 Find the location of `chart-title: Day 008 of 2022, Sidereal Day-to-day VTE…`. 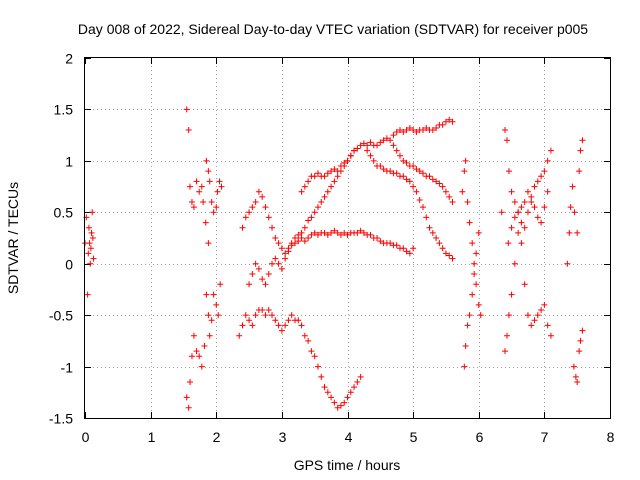

chart-title: Day 008 of 2022, Sidereal Day-to-day VTE… is located at coordinates (333, 29).